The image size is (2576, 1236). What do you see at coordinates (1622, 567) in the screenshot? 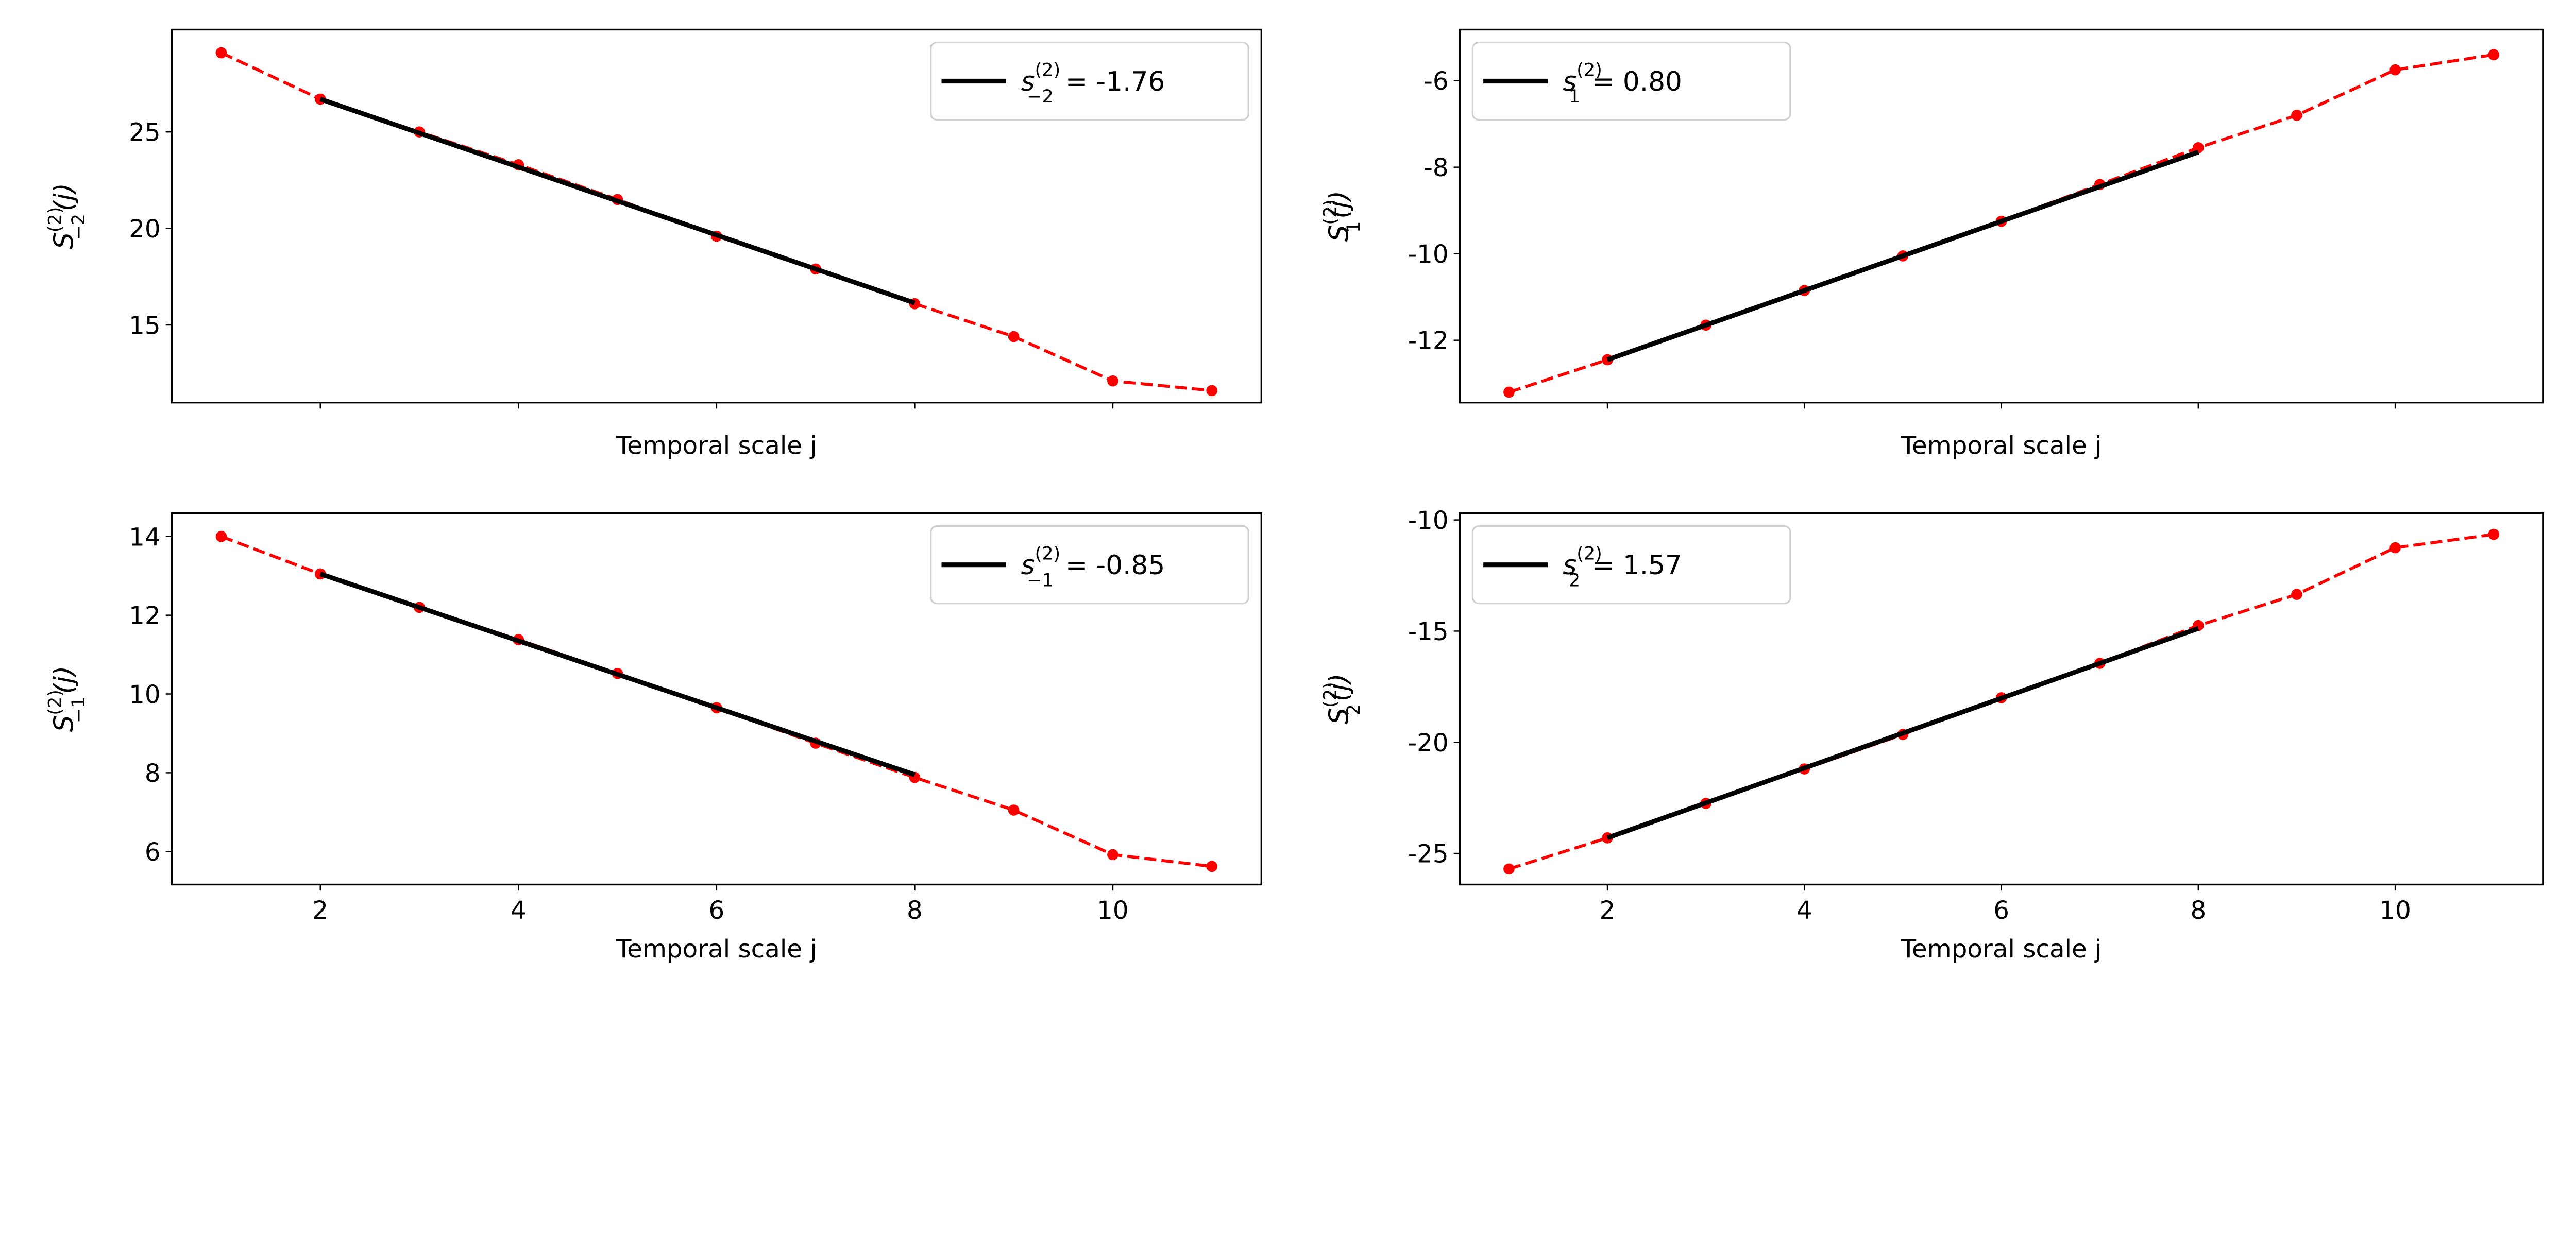
I see `legend-label: s(2) 2 = 1.57` at bounding box center [1622, 567].